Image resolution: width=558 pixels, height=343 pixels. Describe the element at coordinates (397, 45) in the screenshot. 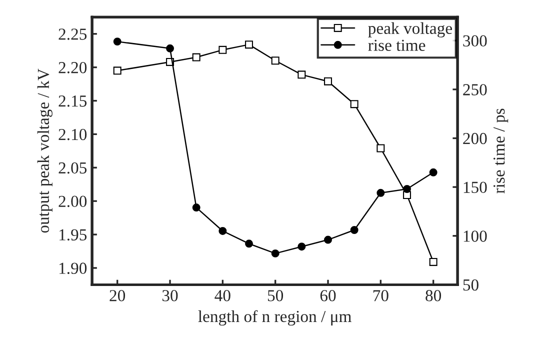

I see `legend-label: rise time` at that location.